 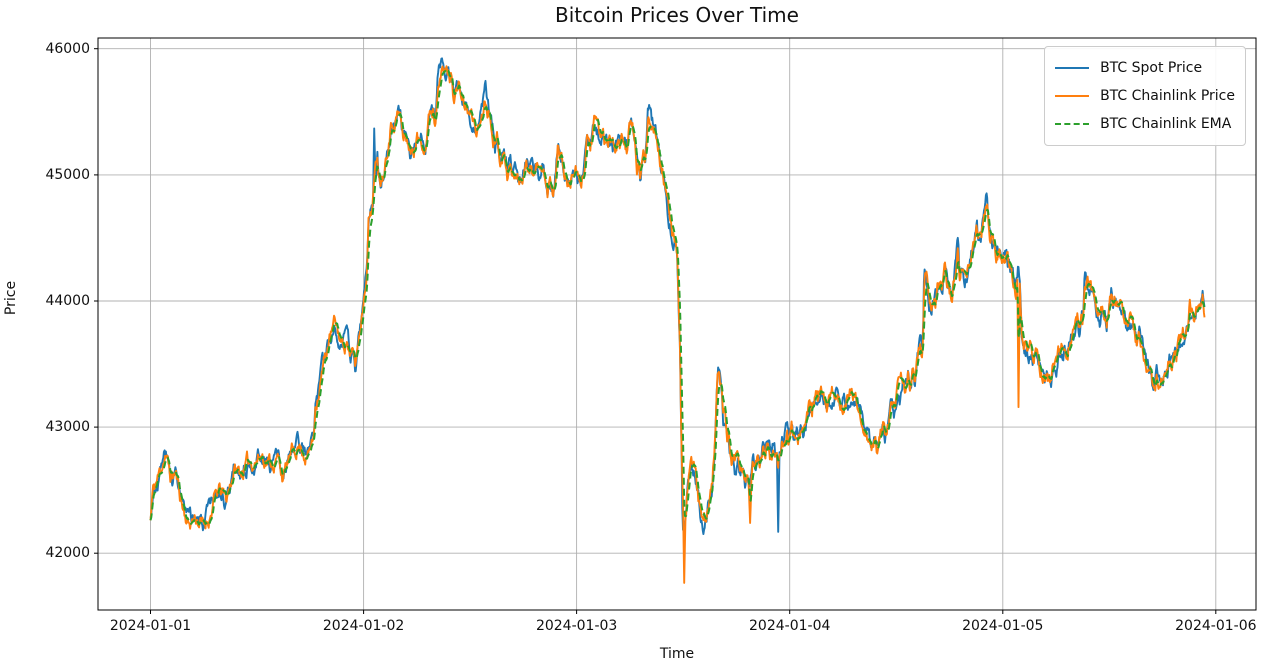 What do you see at coordinates (1151, 68) in the screenshot?
I see `legend-label-spot: BTC Spot Price` at bounding box center [1151, 68].